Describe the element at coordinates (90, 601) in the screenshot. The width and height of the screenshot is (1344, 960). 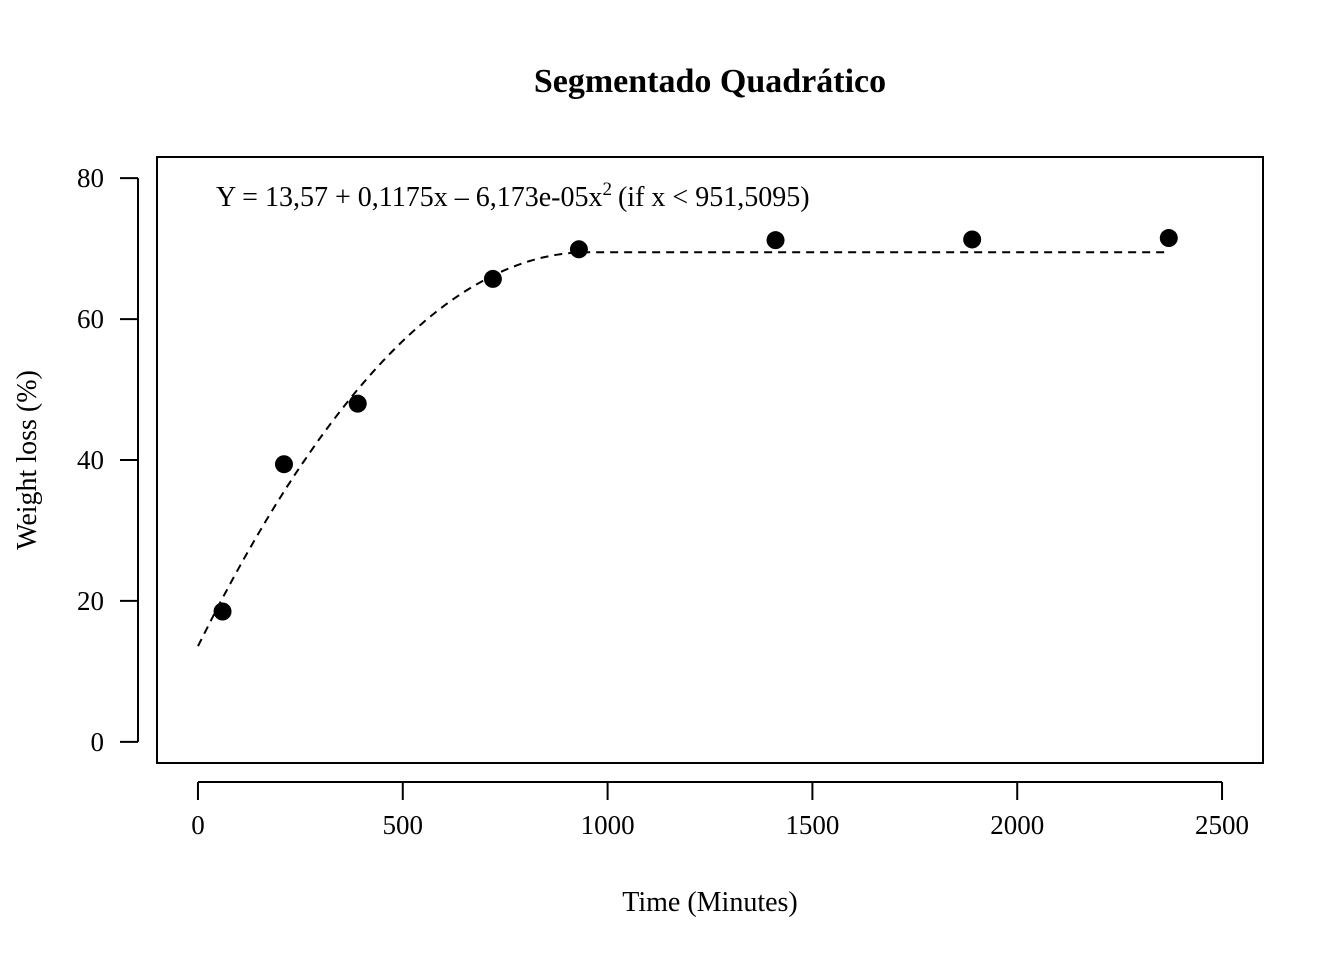
I see `y-tick-label: 20` at that location.